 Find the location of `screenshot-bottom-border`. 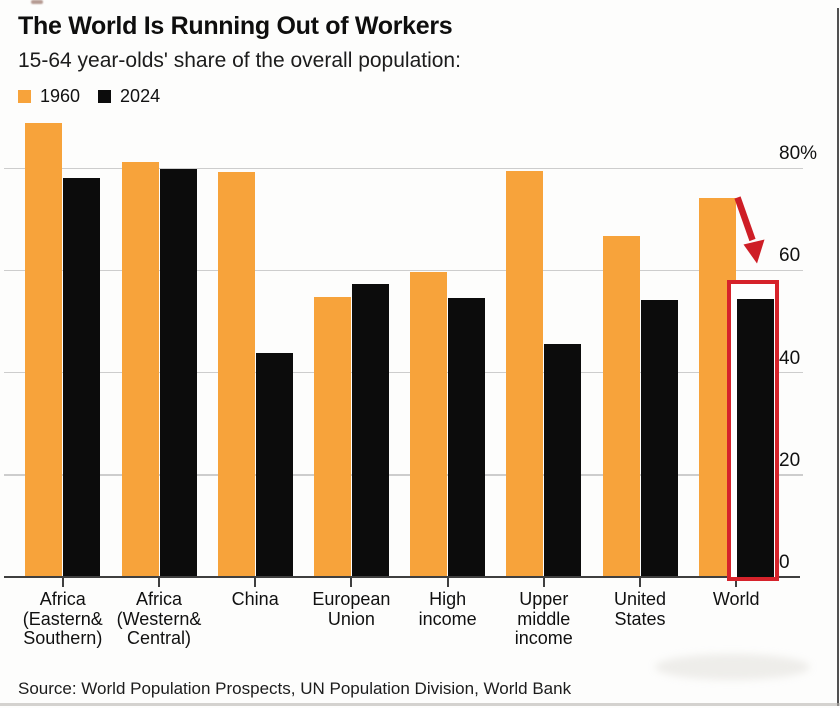

screenshot-bottom-border is located at coordinates (420, 704).